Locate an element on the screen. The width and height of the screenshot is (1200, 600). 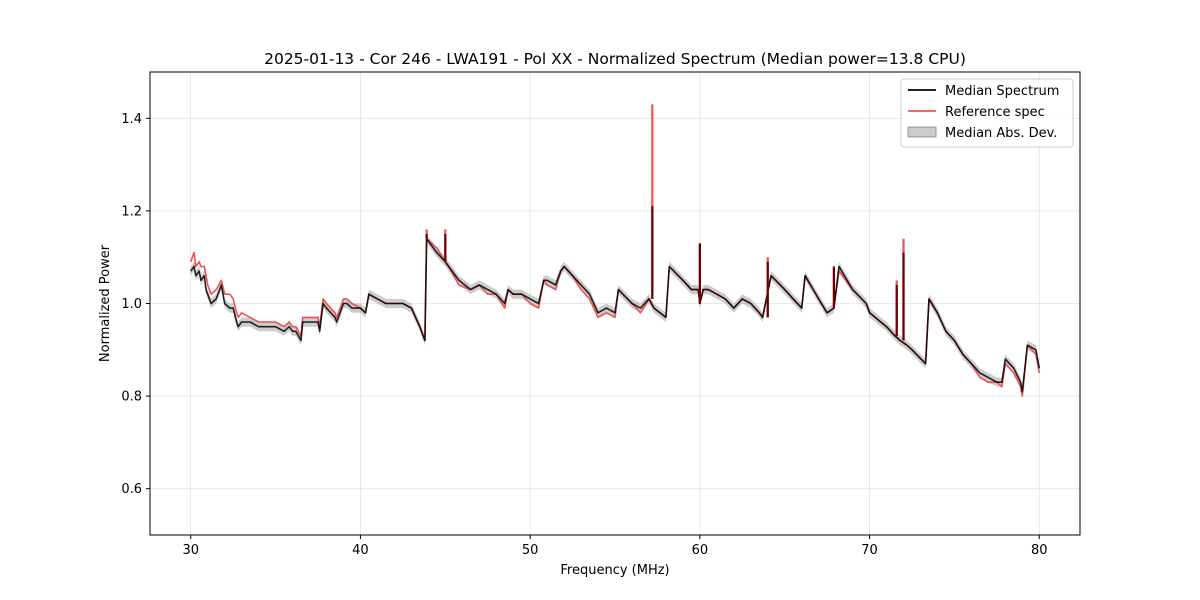
y-tick-label: 1.2 is located at coordinates (131, 211).